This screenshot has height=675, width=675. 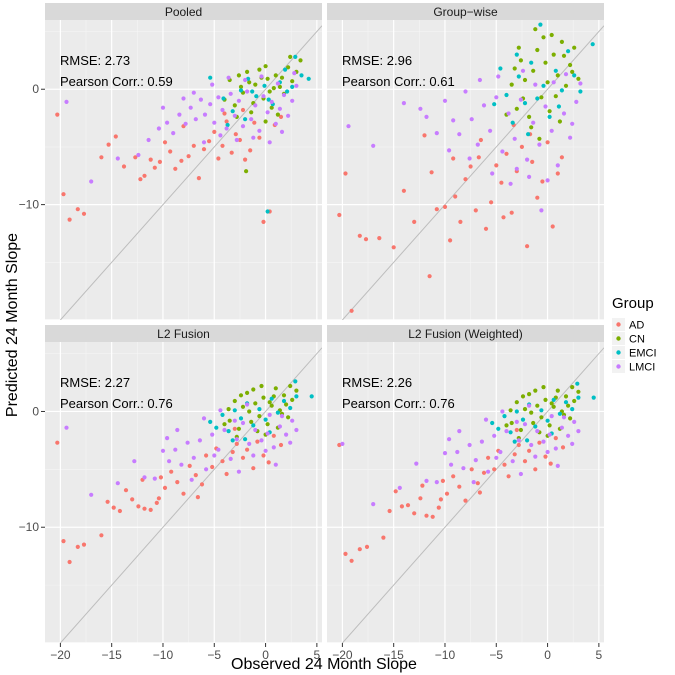 I want to click on panel-annotation: Pearson Corr.: 0.59, so click(x=116, y=81).